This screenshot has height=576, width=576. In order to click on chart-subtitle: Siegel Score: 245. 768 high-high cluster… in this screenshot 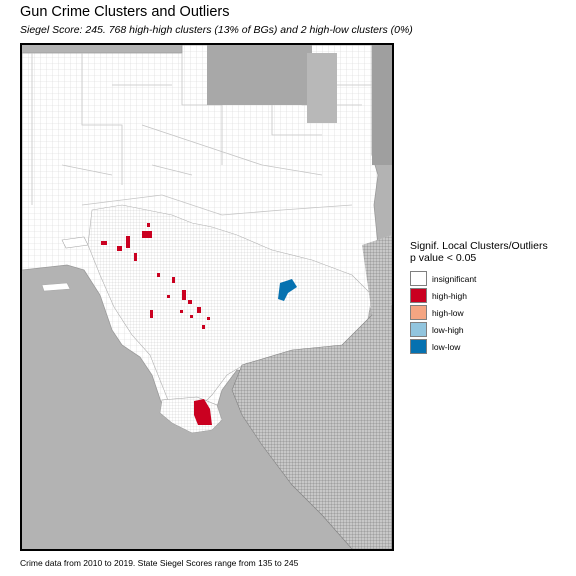, I will do `click(216, 30)`.